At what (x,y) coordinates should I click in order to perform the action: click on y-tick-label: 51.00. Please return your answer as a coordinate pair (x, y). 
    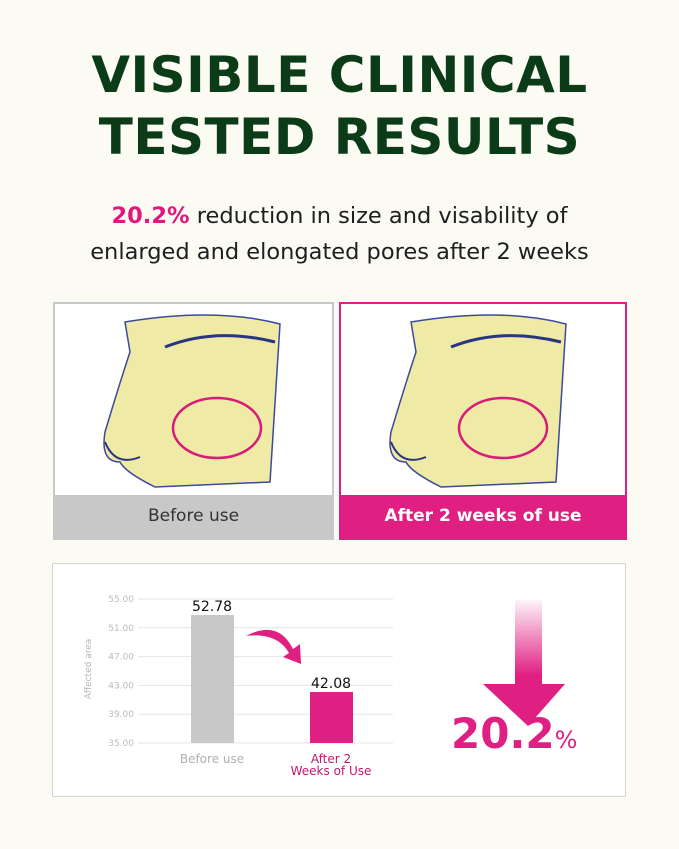
    Looking at the image, I should click on (121, 629).